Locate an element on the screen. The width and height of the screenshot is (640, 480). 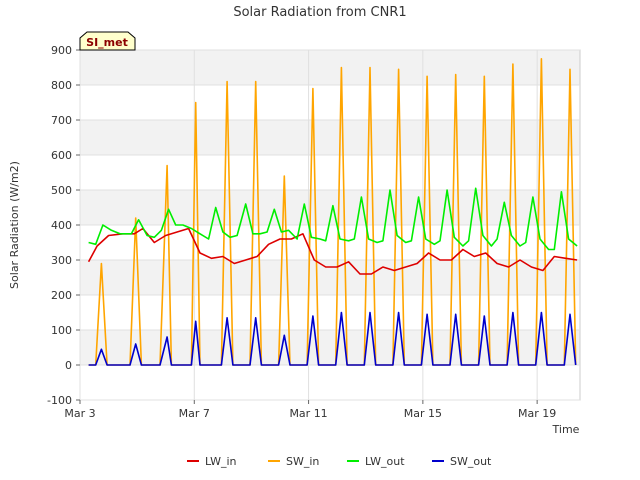
legend-label: LW_out is located at coordinates (385, 461).